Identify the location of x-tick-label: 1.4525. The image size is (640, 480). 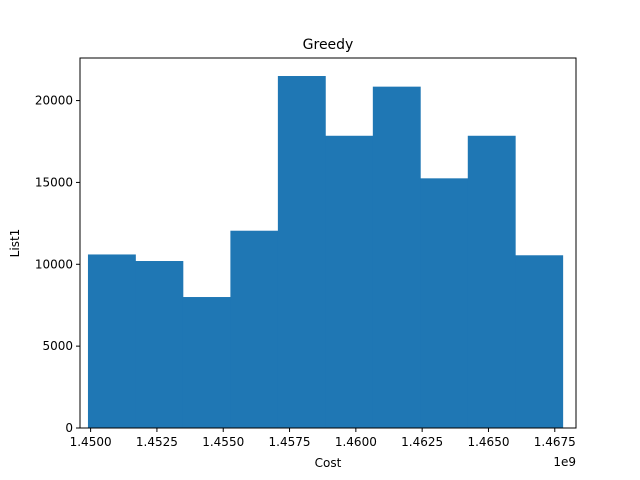
(157, 442).